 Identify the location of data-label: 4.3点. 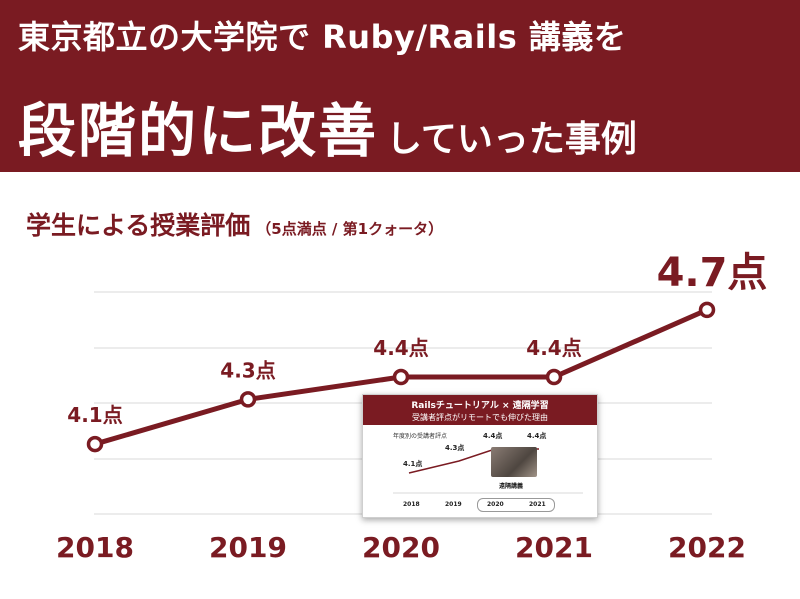
(247, 370).